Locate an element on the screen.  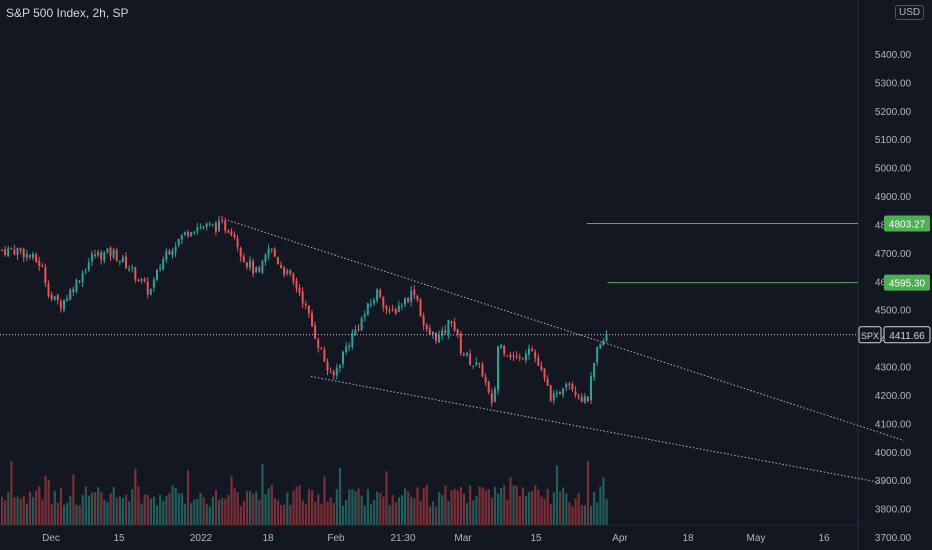
volume-bars is located at coordinates (304, 493).